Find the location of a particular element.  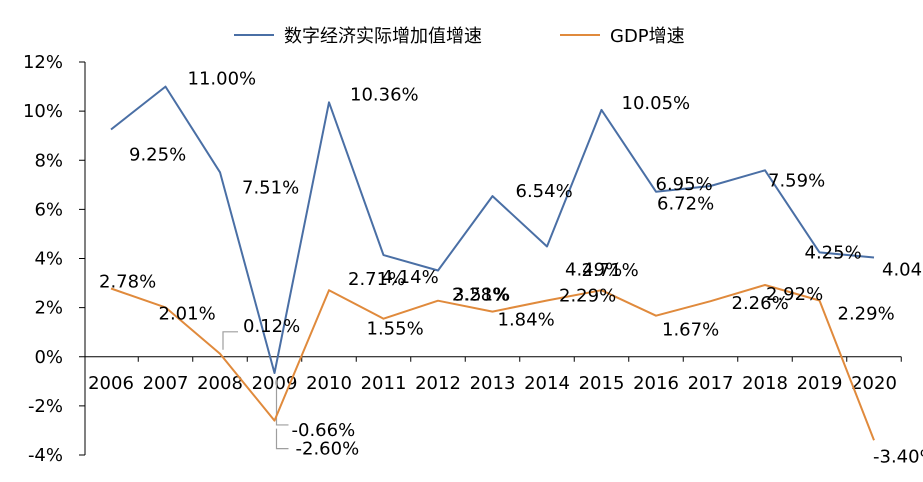

x-tick-label: 2019 is located at coordinates (820, 383).